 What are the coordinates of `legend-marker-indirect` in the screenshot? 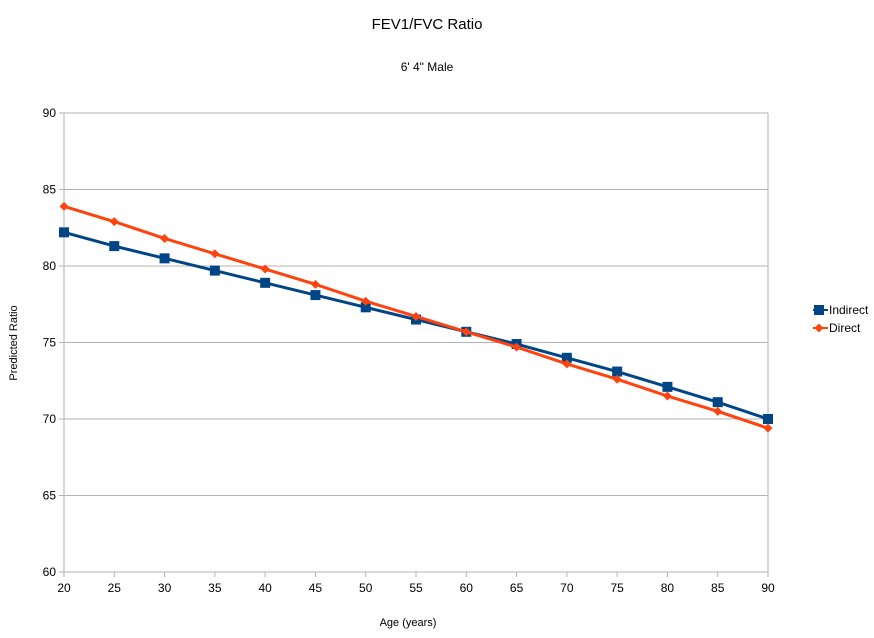 It's located at (819, 310).